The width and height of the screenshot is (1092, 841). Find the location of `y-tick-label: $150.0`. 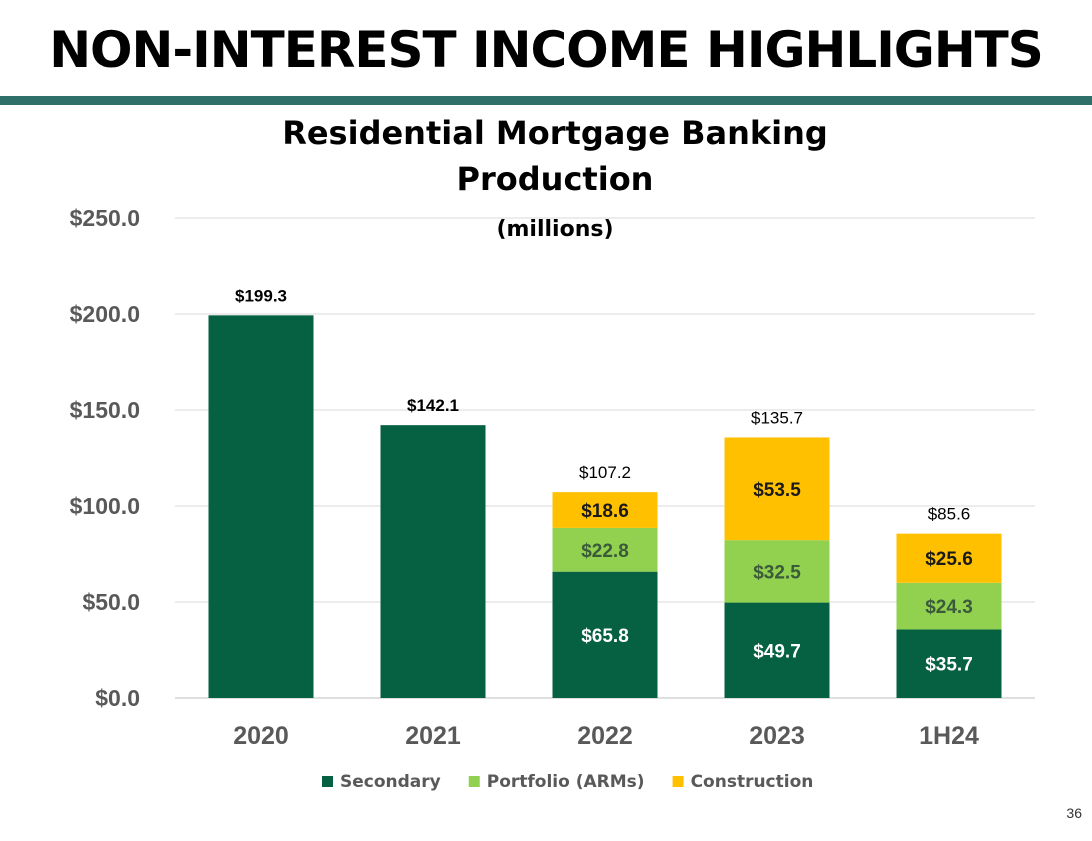

y-tick-label: $150.0 is located at coordinates (105, 410).